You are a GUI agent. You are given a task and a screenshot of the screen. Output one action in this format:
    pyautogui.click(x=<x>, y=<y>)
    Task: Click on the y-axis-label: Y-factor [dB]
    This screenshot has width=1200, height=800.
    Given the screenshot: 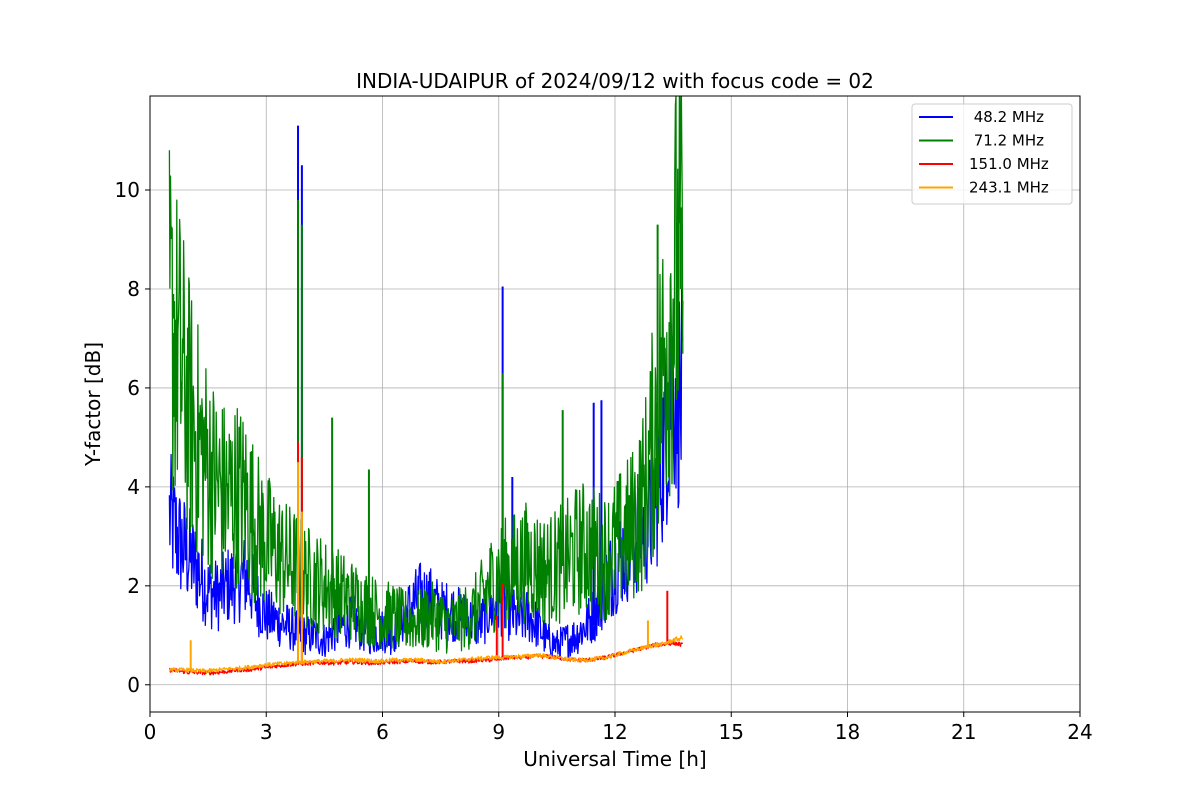 What is the action you would take?
    pyautogui.click(x=93, y=404)
    